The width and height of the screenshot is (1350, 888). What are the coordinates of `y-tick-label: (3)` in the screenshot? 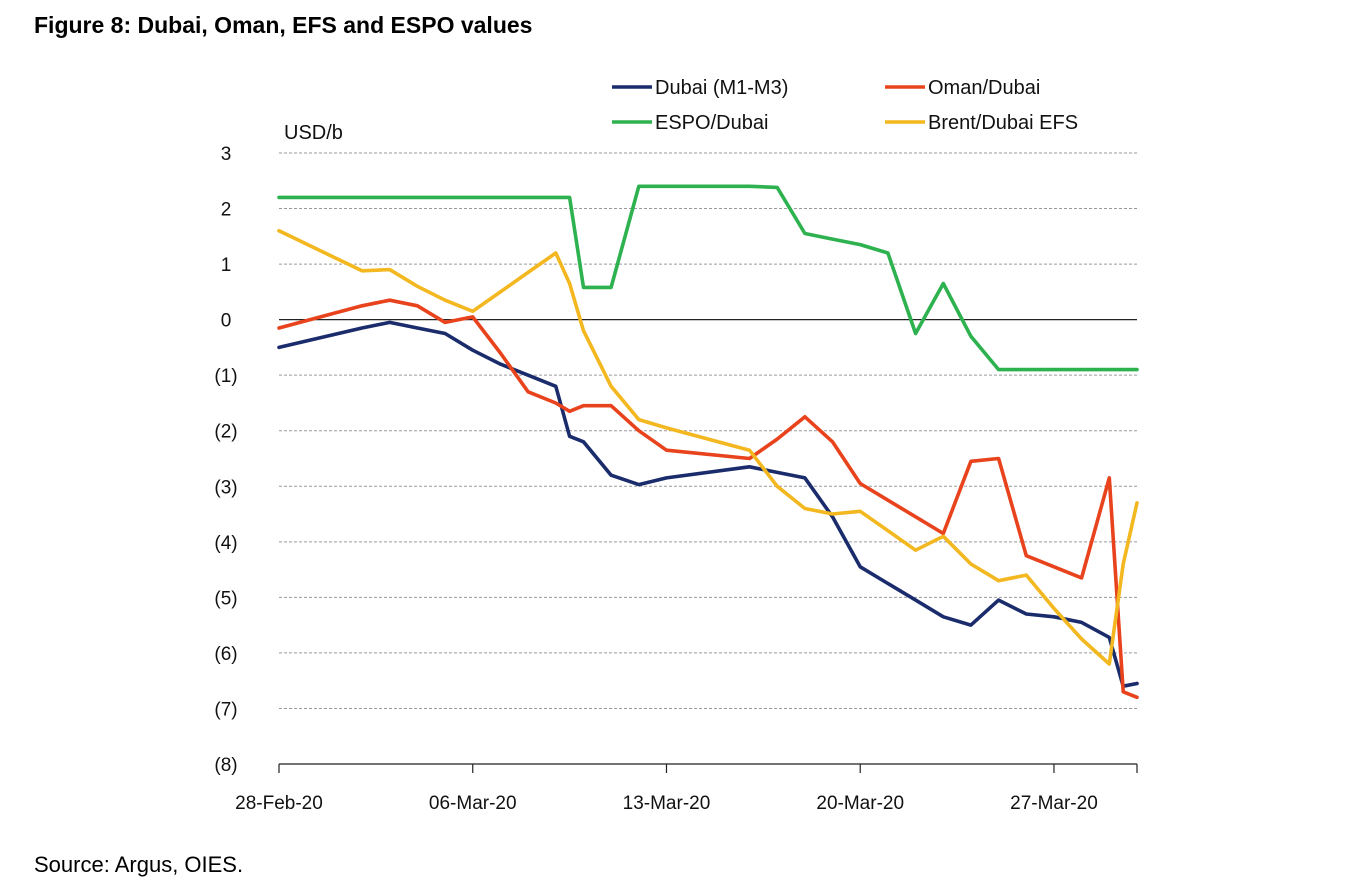 It's located at (225, 487).